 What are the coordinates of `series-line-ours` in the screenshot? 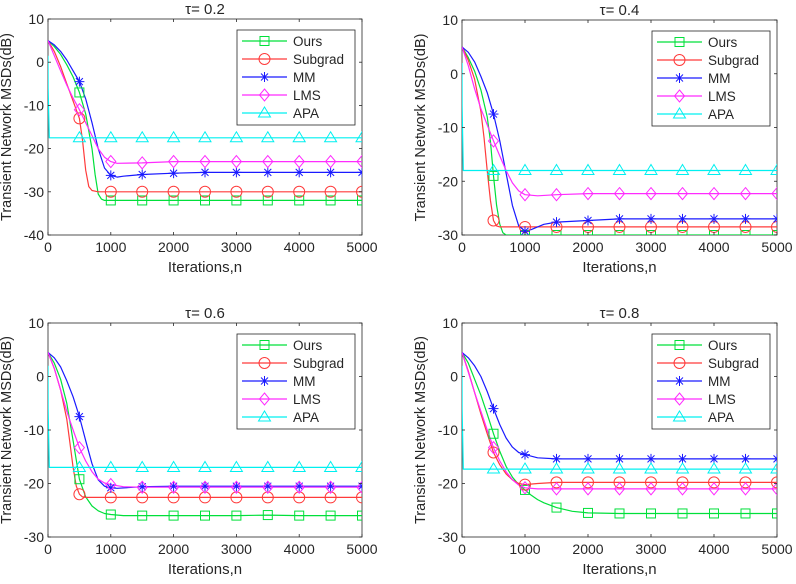 It's located at (619, 433).